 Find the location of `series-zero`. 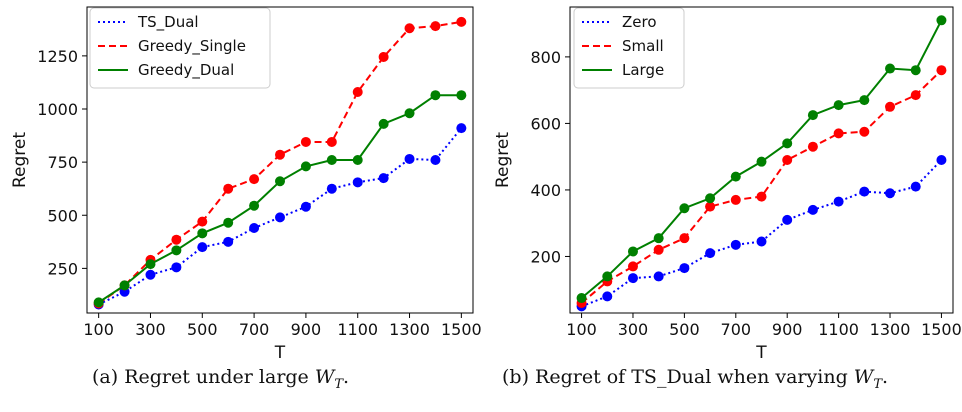

series-zero is located at coordinates (761, 233).